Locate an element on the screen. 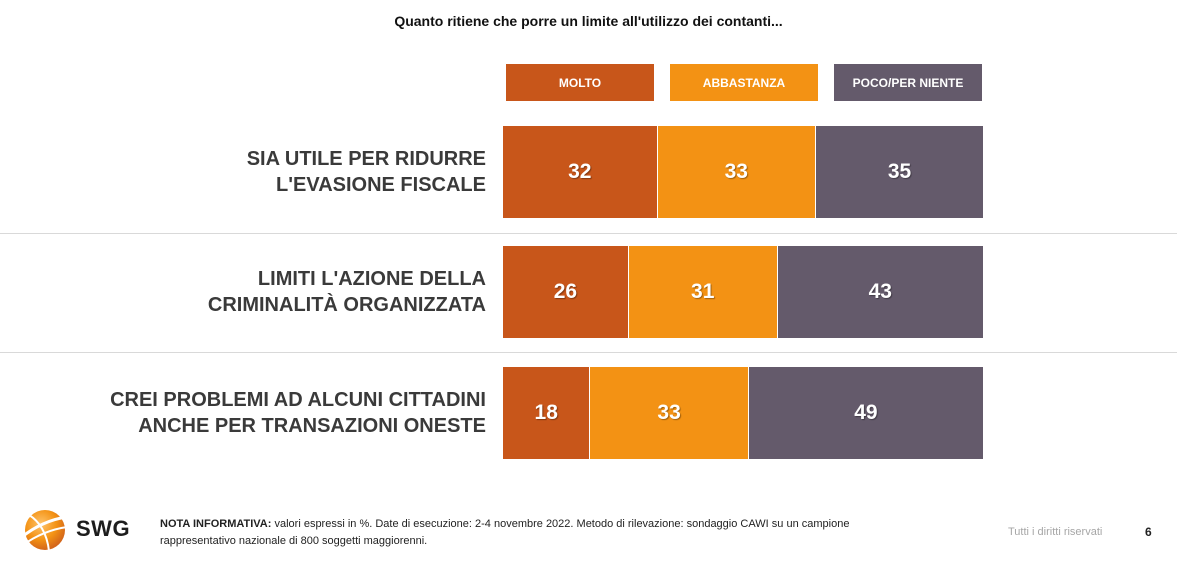 This screenshot has height=561, width=1177. bar-segment: 26 is located at coordinates (565, 292).